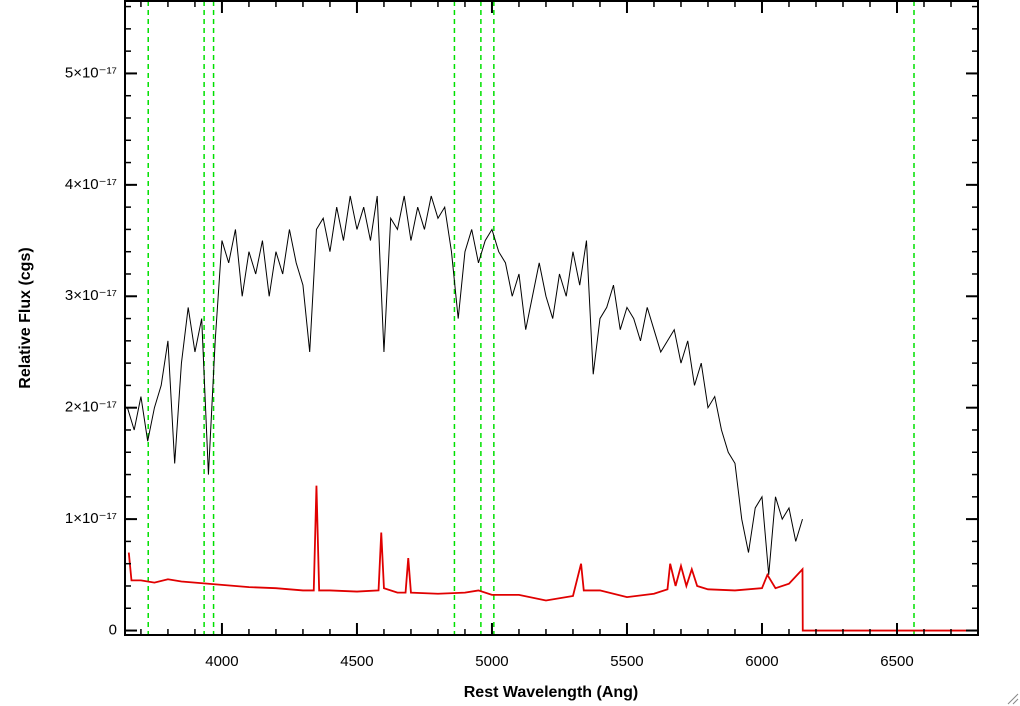 This screenshot has height=706, width=1020. Describe the element at coordinates (551, 692) in the screenshot. I see `x-axis-label: Rest Wavelength (Ang)` at that location.